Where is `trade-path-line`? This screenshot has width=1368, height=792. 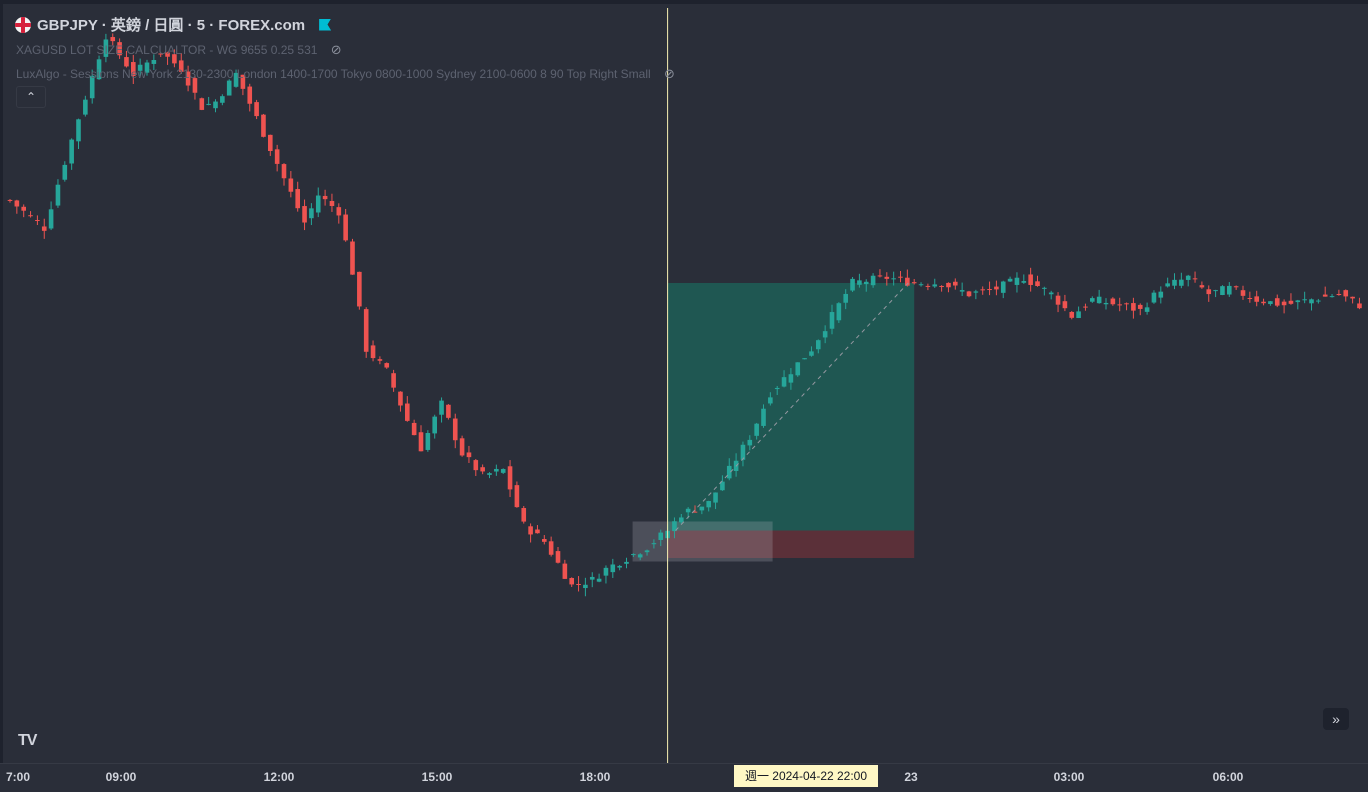
trade-path-line is located at coordinates (792, 406).